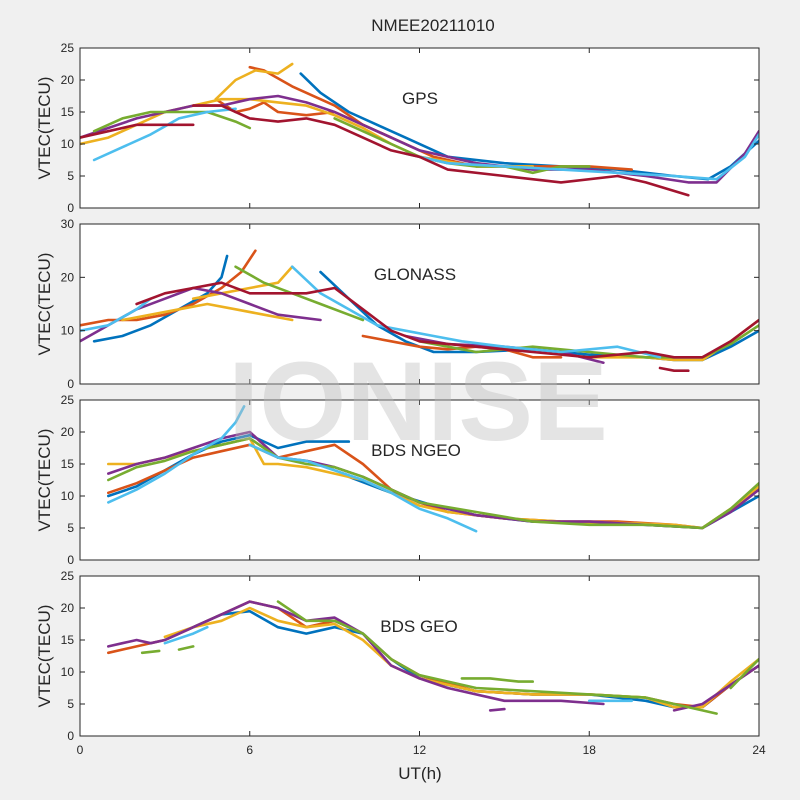  What do you see at coordinates (80, 750) in the screenshot?
I see `x-tick-label: 0` at bounding box center [80, 750].